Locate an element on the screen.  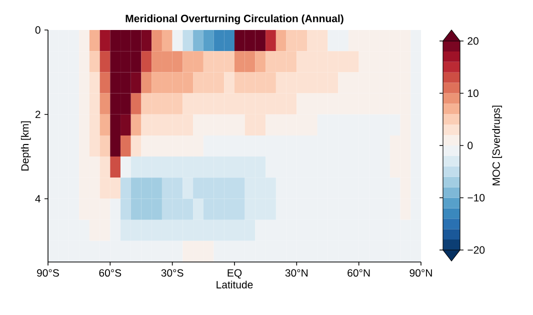
x-tick-label: 30°S is located at coordinates (172, 273).